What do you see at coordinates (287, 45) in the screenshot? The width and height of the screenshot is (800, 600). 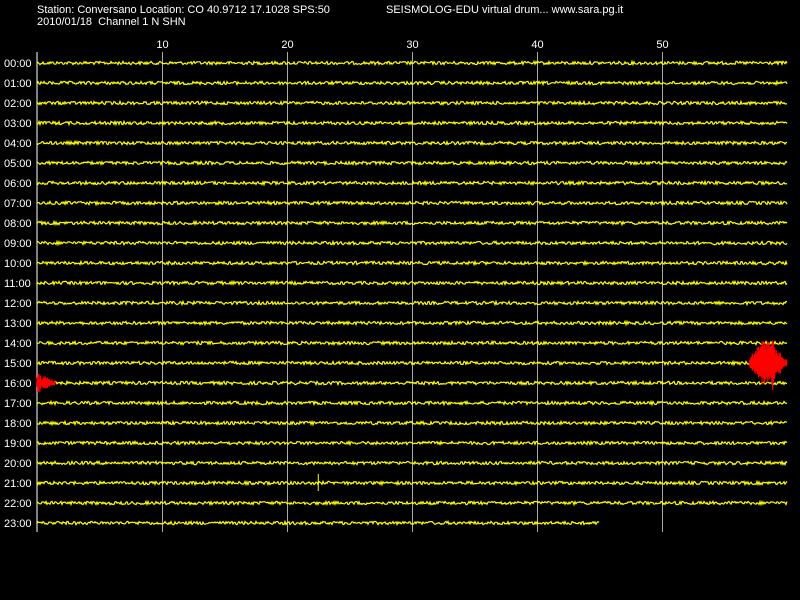 I see `minute-tick-label: 20` at bounding box center [287, 45].